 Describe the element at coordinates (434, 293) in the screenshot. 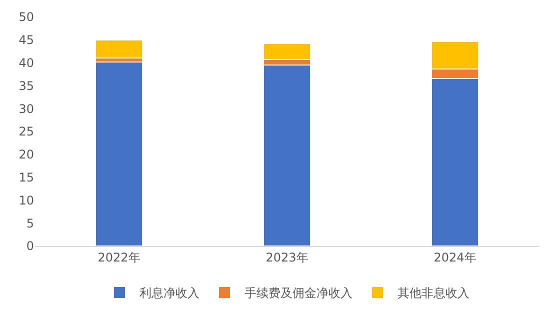

I see `legend-label: 其他非息收入` at that location.